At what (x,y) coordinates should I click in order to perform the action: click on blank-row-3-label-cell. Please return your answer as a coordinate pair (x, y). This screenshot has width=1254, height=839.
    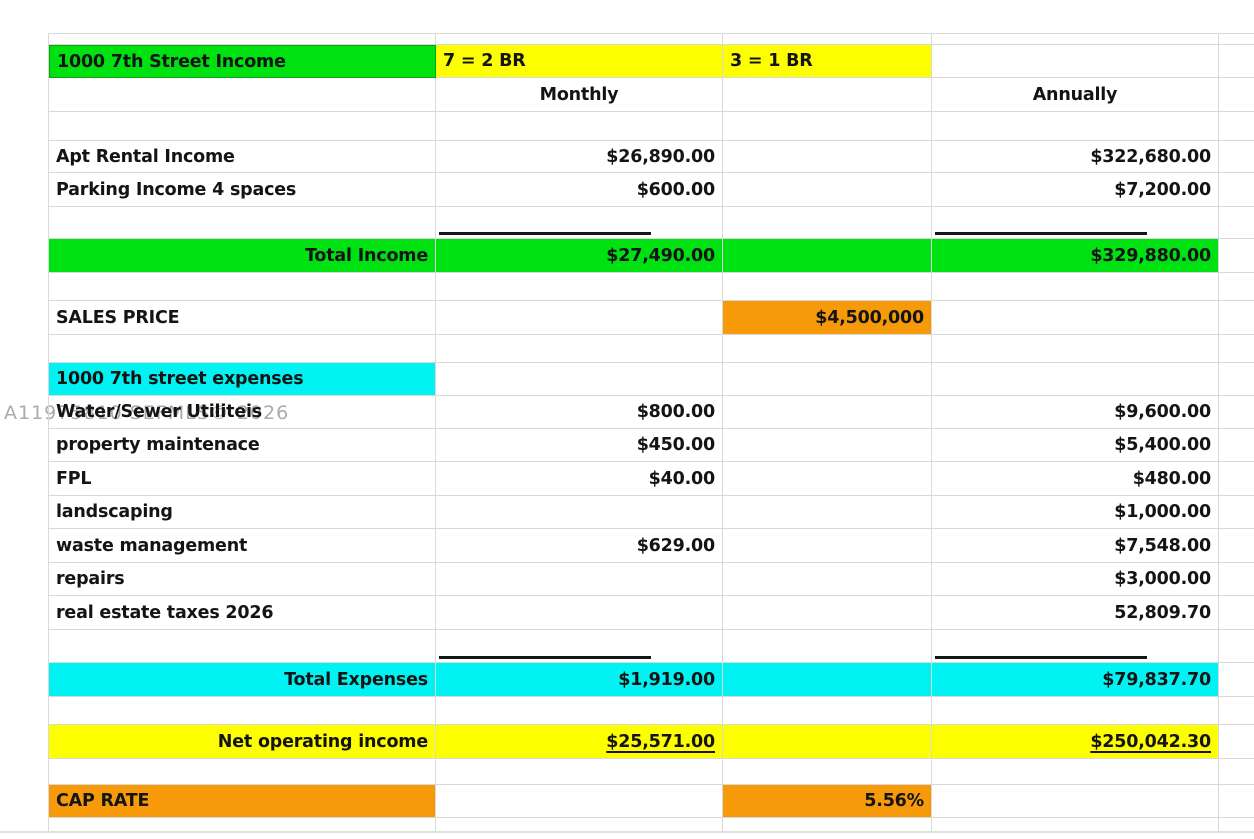
    Looking at the image, I should click on (242, 349).